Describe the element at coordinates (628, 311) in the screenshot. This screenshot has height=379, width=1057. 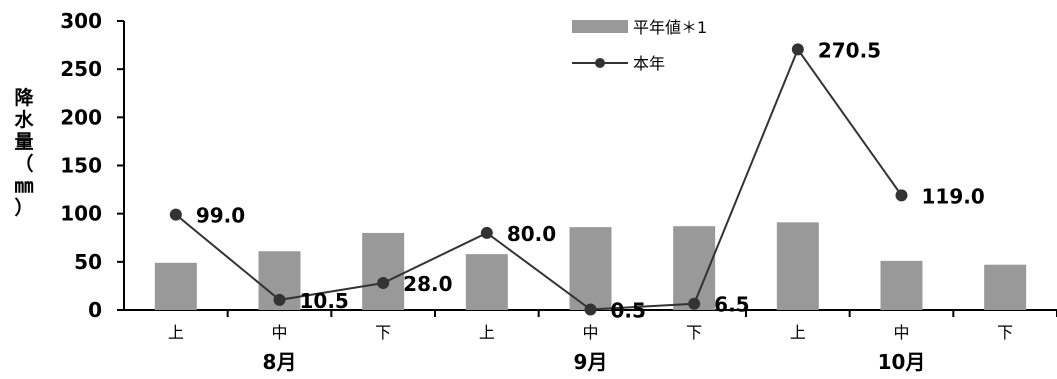
I see `data-label-4: 0.5` at that location.